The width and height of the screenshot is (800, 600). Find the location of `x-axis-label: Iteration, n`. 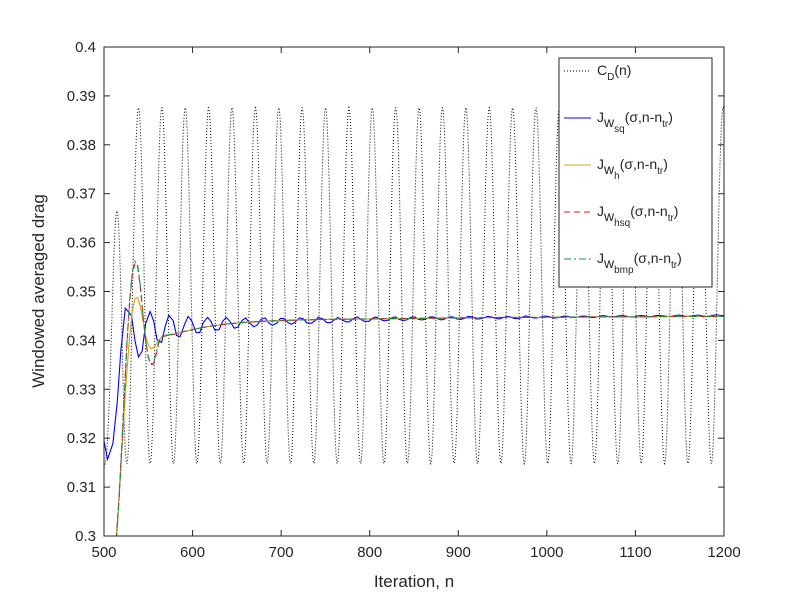

x-axis-label: Iteration, n is located at coordinates (414, 581).